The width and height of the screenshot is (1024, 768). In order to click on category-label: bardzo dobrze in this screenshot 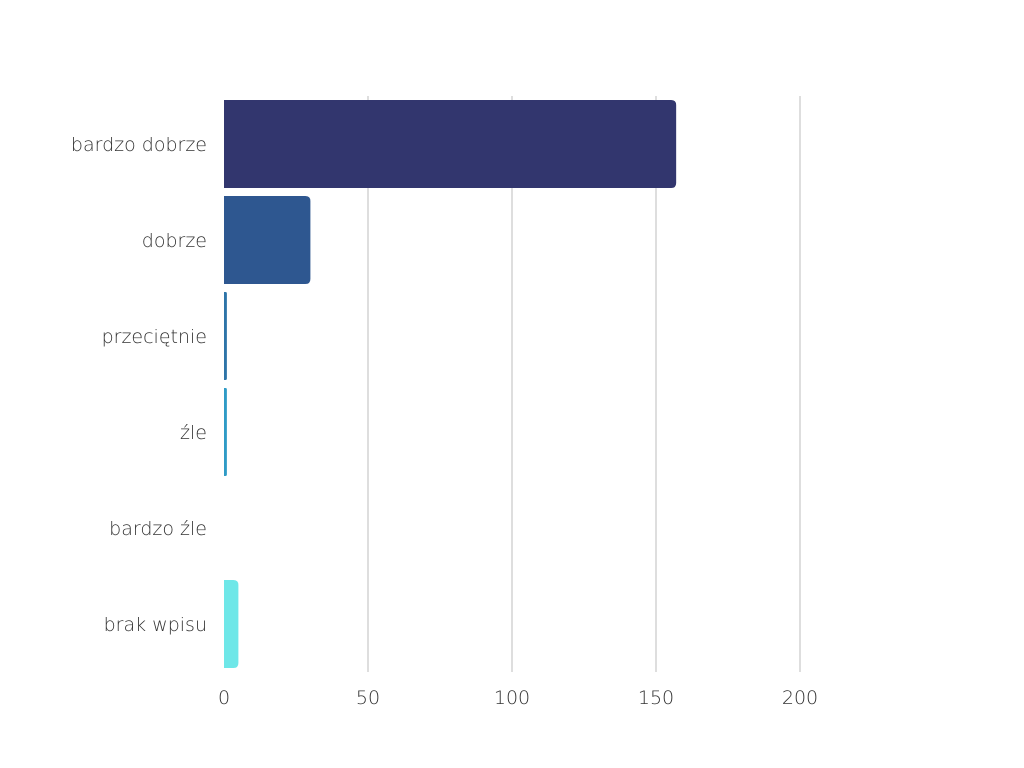, I will do `click(139, 145)`.